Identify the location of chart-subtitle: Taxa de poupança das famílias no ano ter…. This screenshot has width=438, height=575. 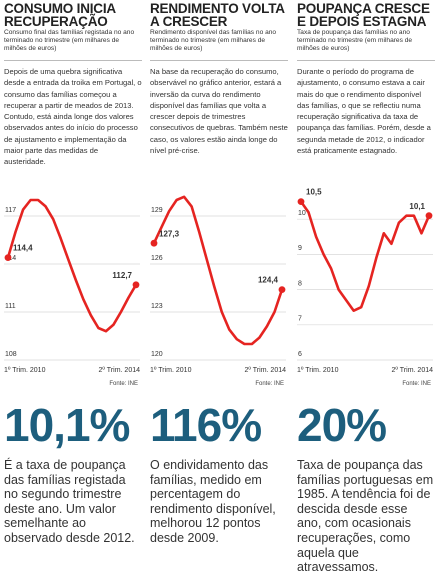
(355, 40).